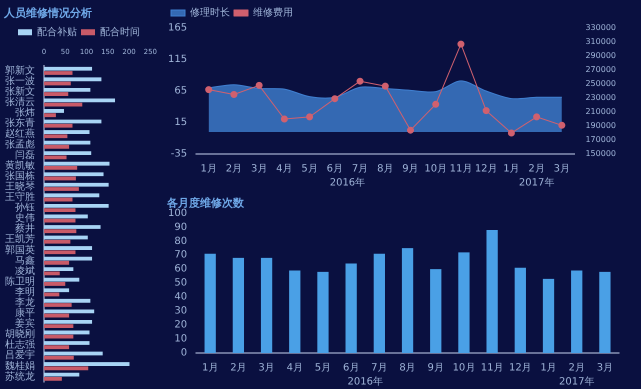  I want to click on y-tick-label: 10, so click(181, 339).